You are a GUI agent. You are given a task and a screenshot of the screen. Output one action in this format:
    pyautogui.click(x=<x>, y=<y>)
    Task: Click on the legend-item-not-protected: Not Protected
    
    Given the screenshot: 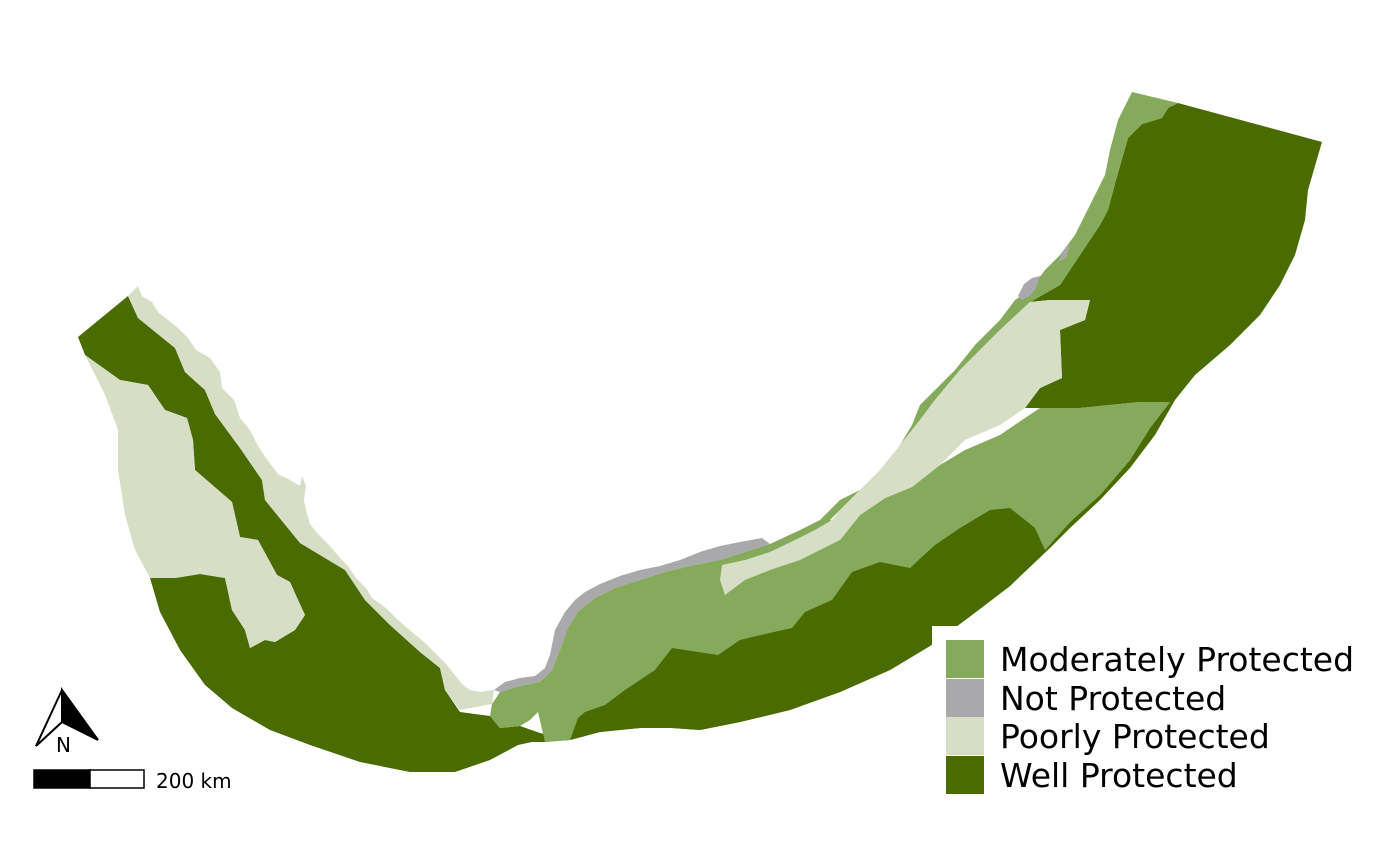 What is the action you would take?
    pyautogui.click(x=1086, y=698)
    